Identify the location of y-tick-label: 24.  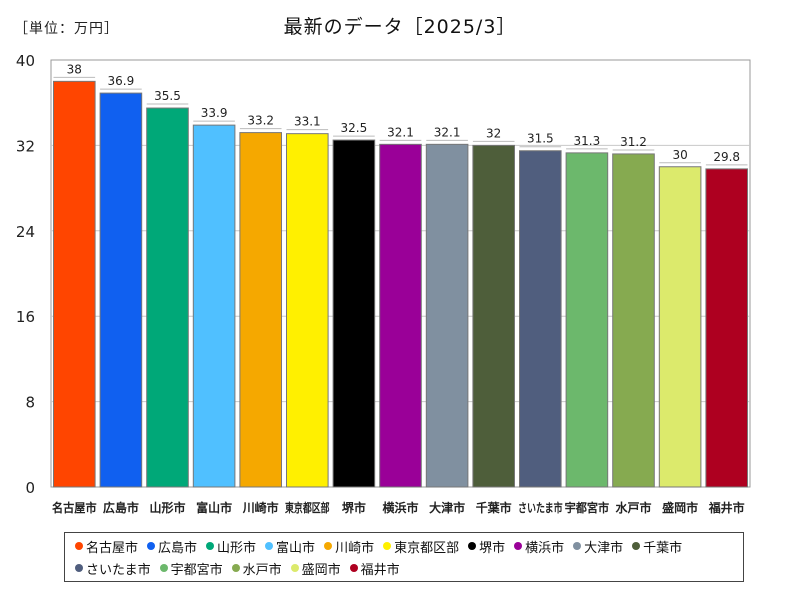
(25, 232).